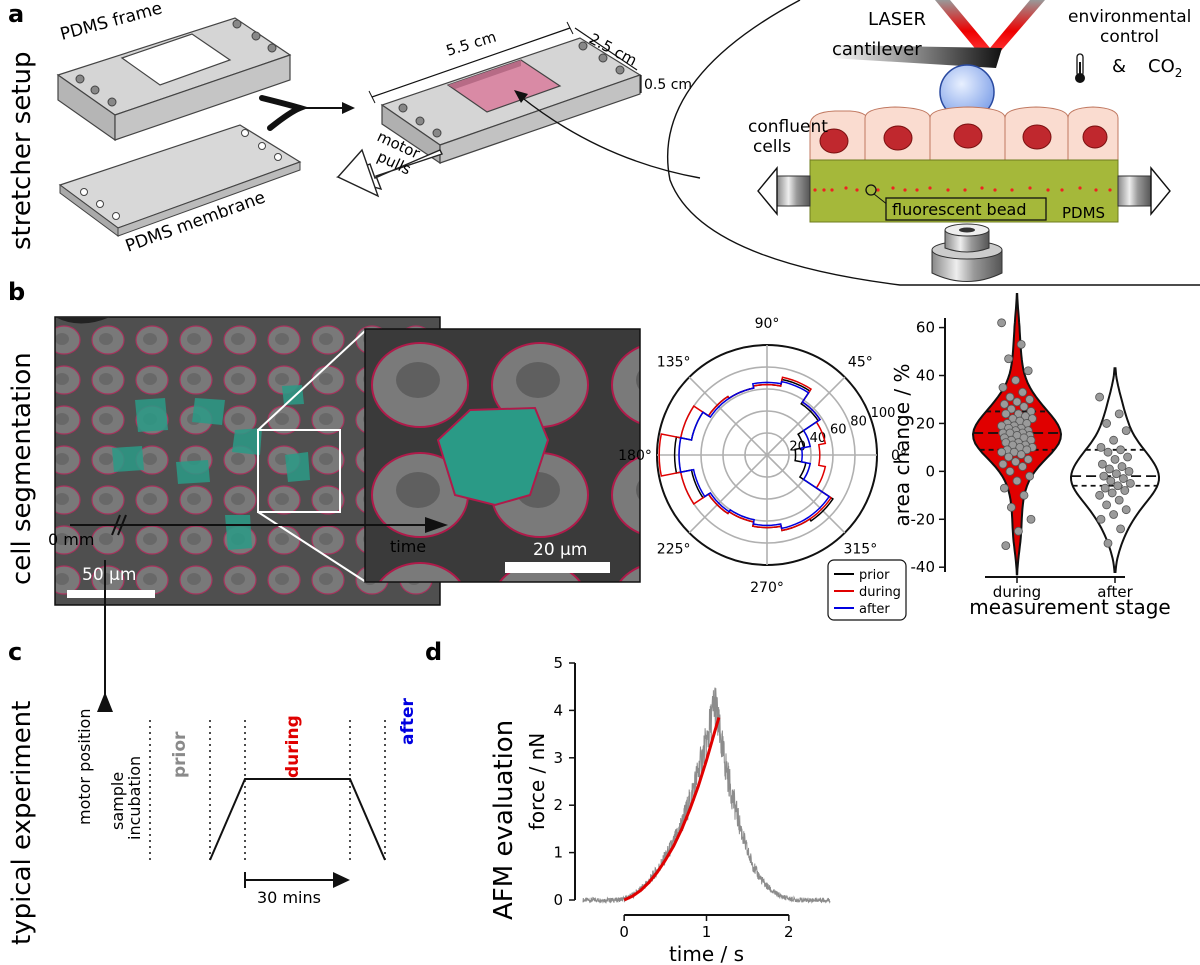  I want to click on polar-radial-tick: 80, so click(858, 421).